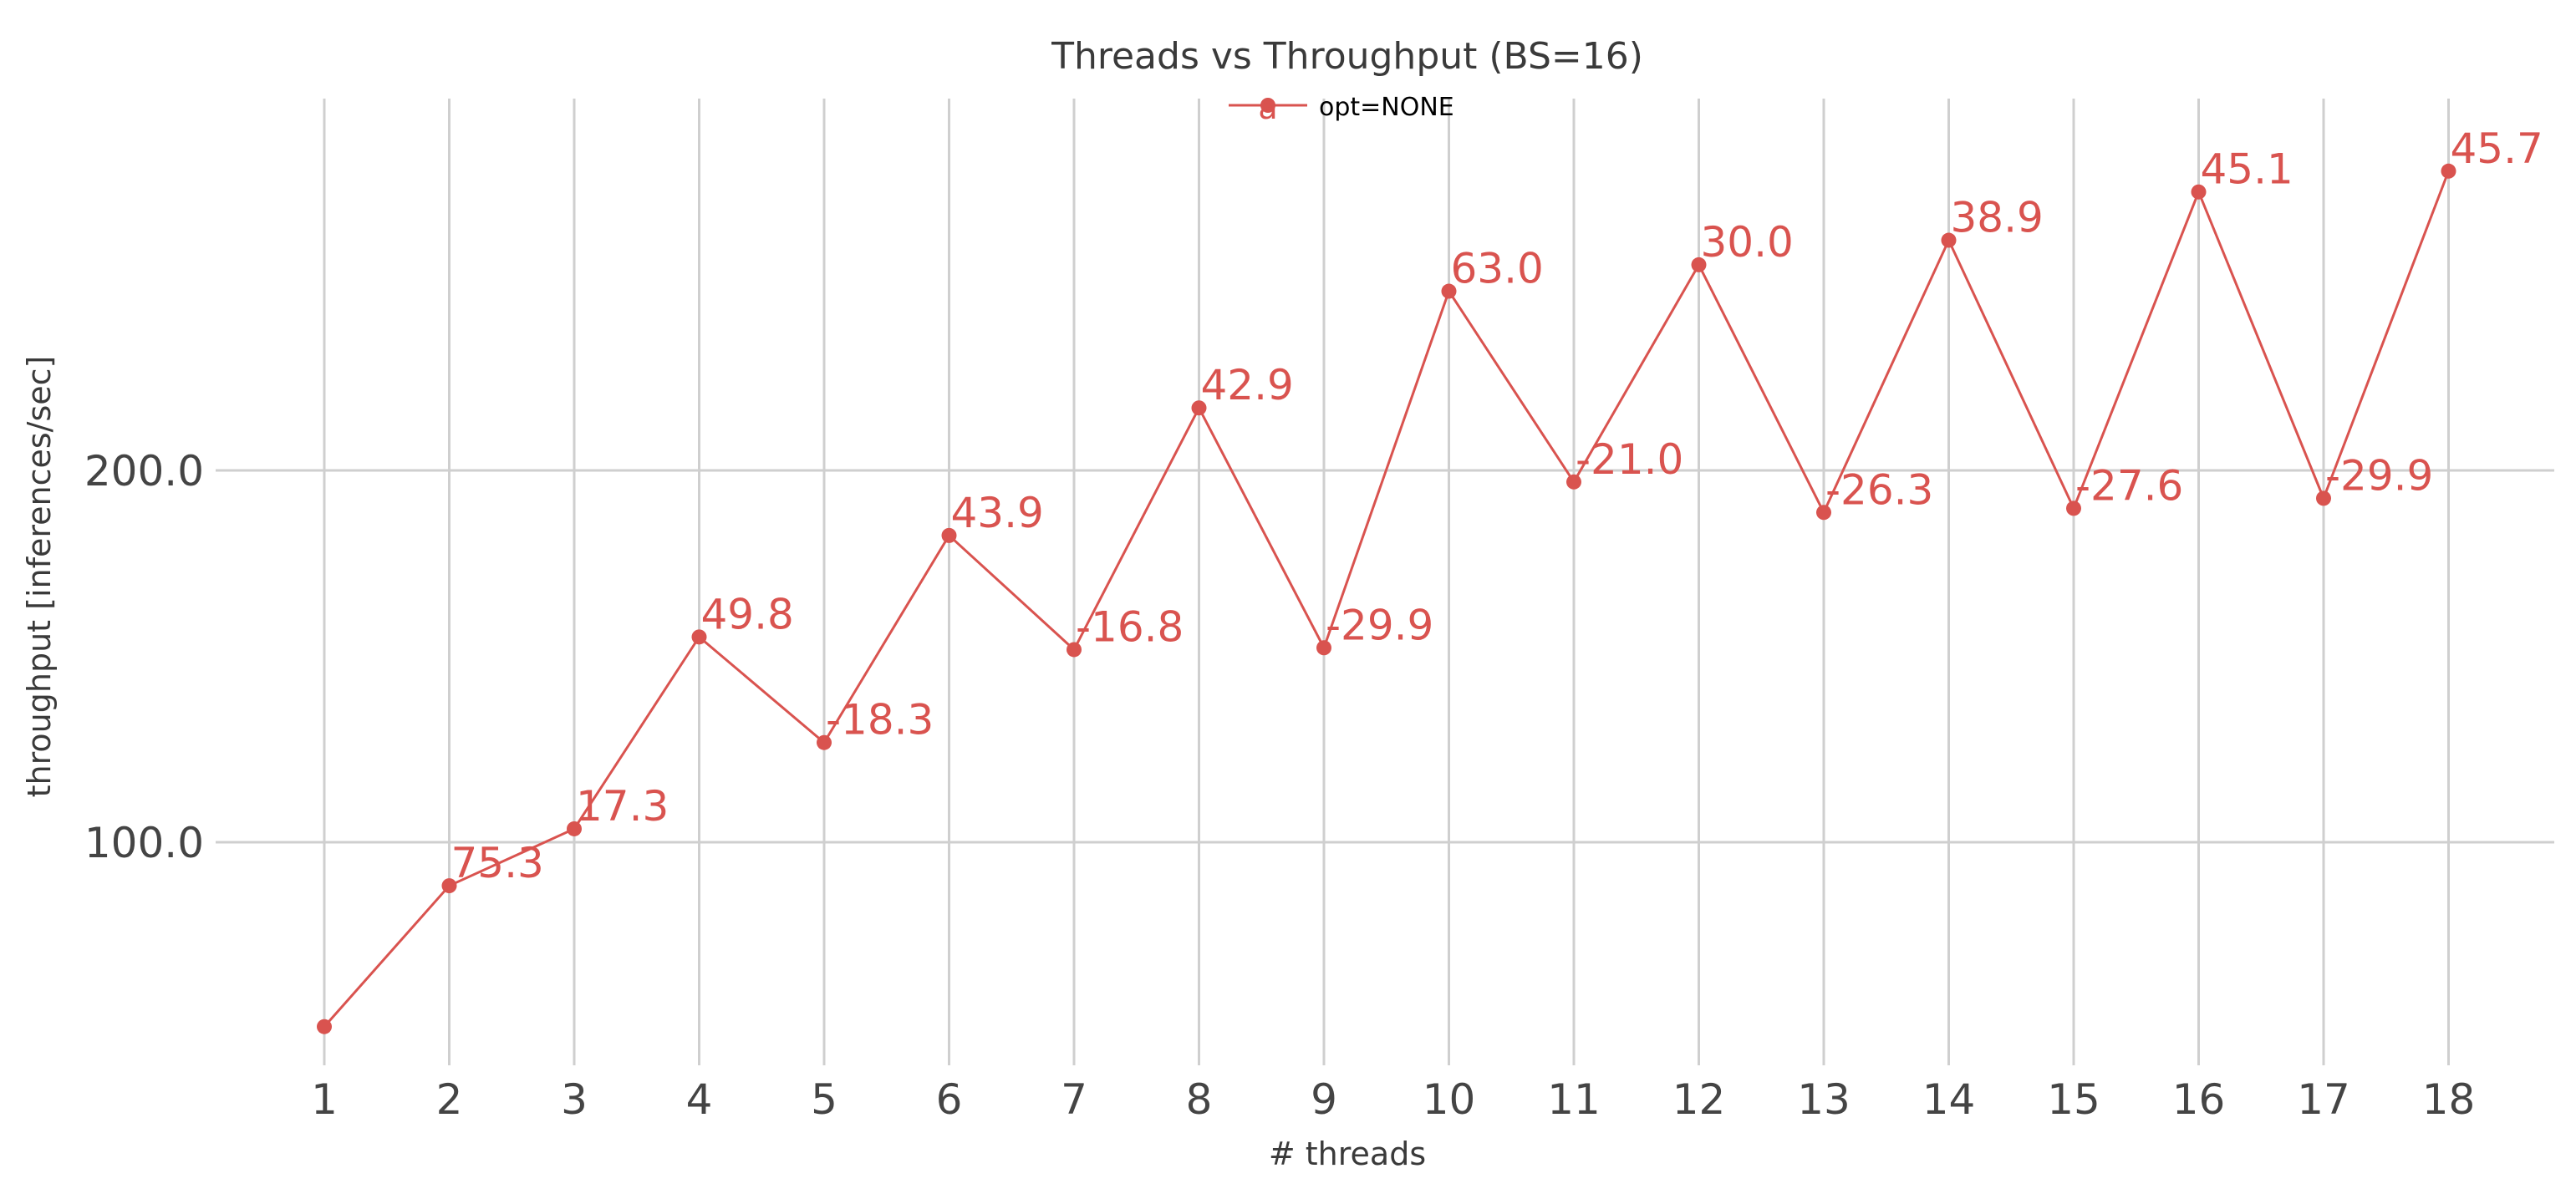  What do you see at coordinates (144, 843) in the screenshot?
I see `y-tick-label: 100.0` at bounding box center [144, 843].